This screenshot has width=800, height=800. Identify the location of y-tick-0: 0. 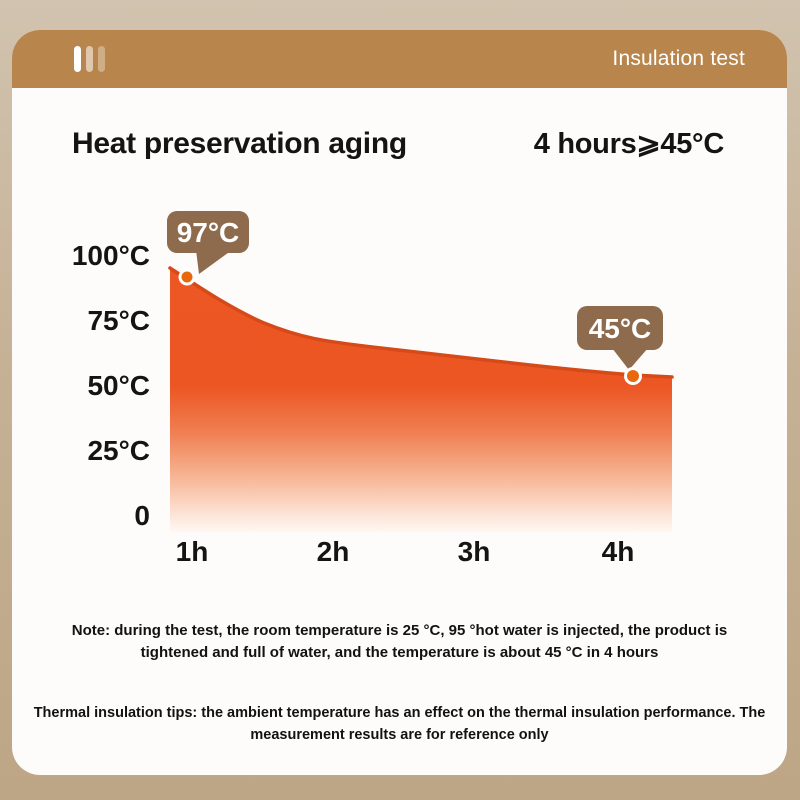
(142, 515).